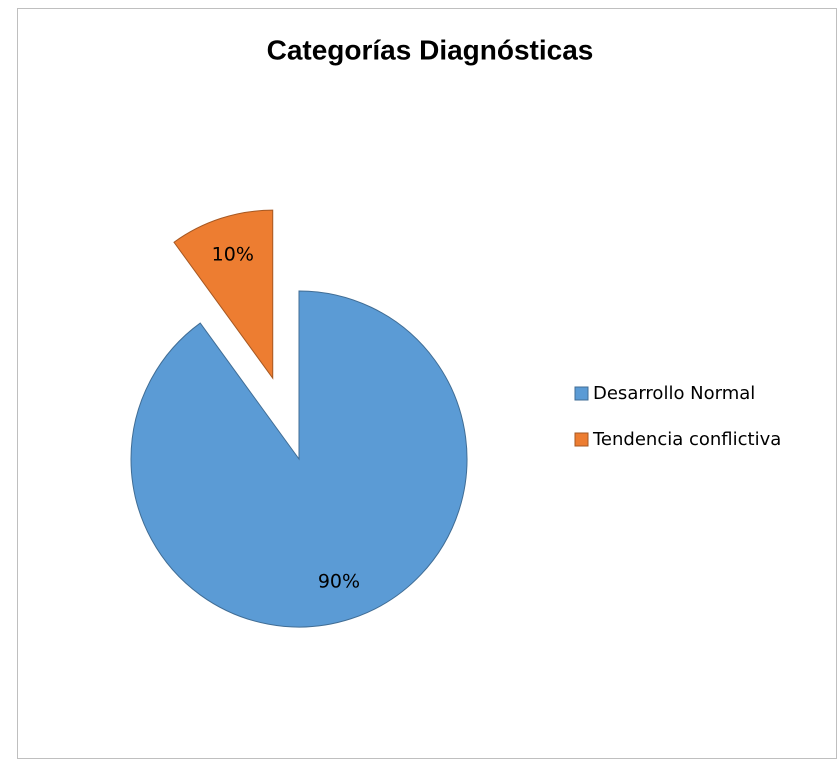 This screenshot has height=765, width=838. Describe the element at coordinates (686, 439) in the screenshot. I see `legend-label: Tendencia conflictiva` at that location.